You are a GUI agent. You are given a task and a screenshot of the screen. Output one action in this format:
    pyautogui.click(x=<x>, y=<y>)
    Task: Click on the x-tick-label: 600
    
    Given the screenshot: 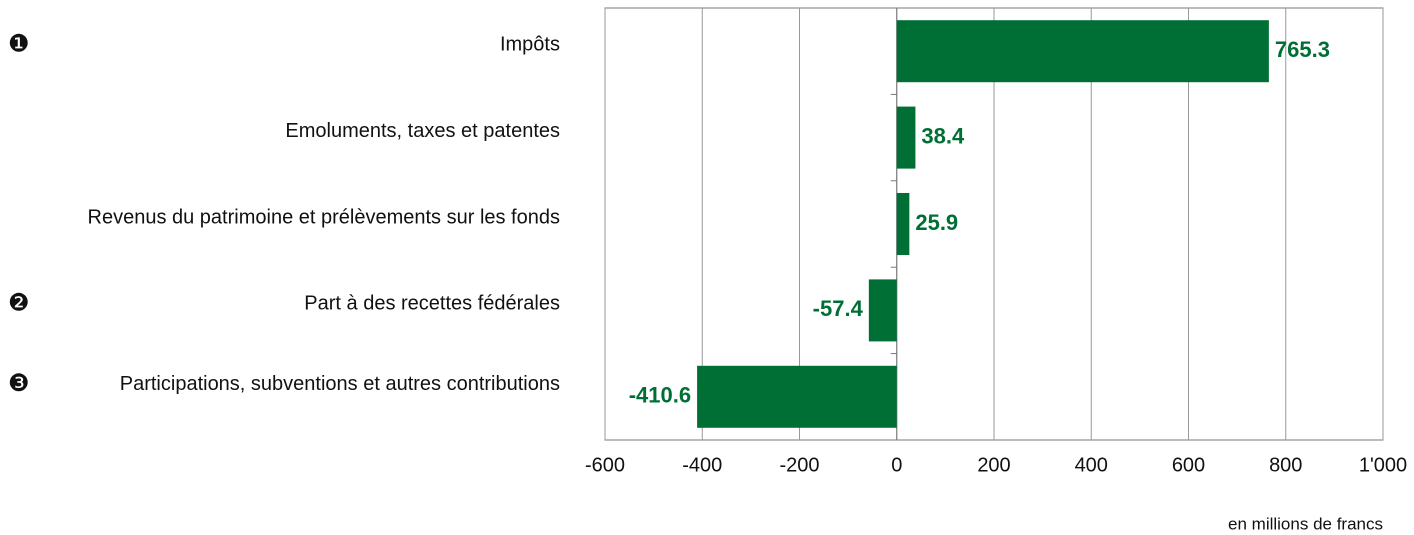 What is the action you would take?
    pyautogui.click(x=1188, y=465)
    